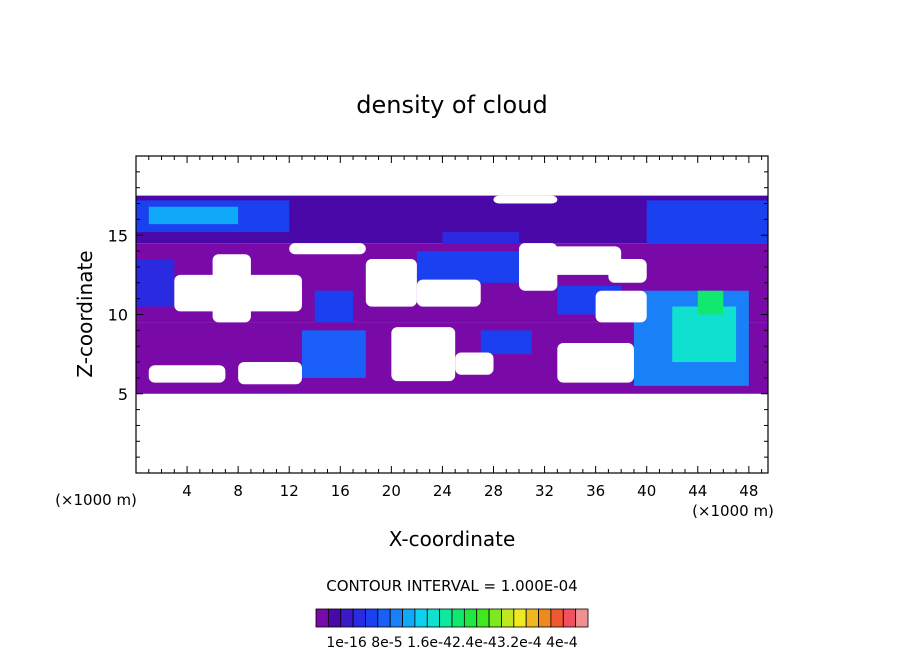  Describe the element at coordinates (340, 491) in the screenshot. I see `x-tick-label: 16` at that location.